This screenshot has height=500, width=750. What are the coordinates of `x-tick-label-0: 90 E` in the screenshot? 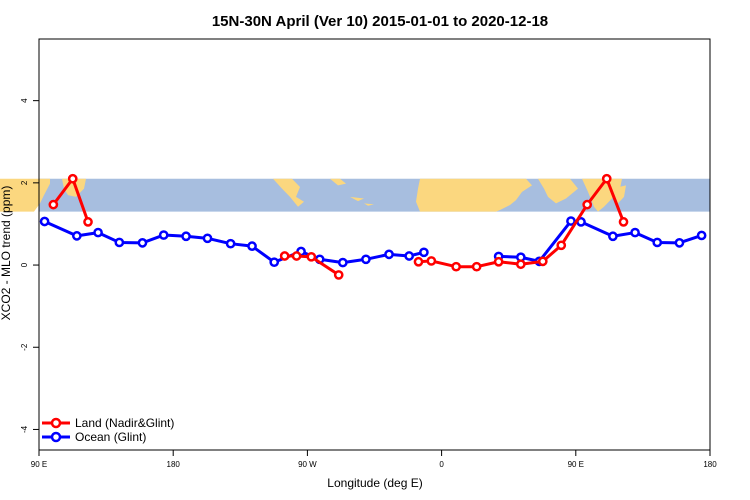 It's located at (39, 464).